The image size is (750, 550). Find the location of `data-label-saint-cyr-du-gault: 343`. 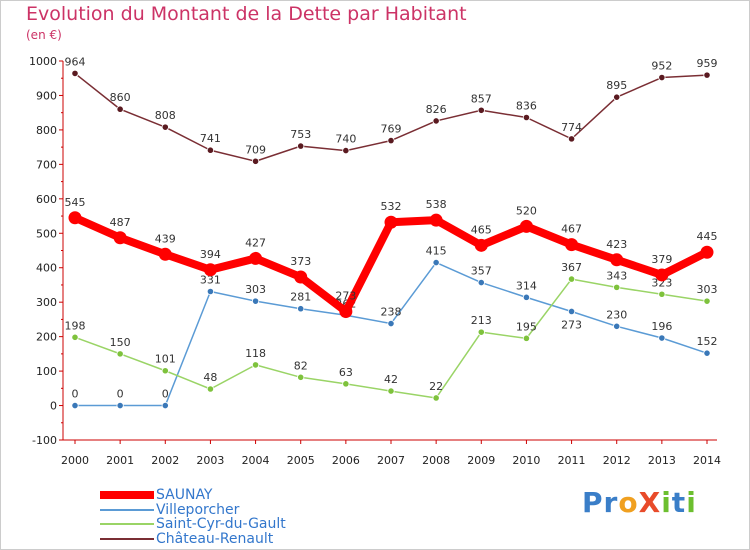

data-label-saint-cyr-du-gault: 343 is located at coordinates (616, 275).